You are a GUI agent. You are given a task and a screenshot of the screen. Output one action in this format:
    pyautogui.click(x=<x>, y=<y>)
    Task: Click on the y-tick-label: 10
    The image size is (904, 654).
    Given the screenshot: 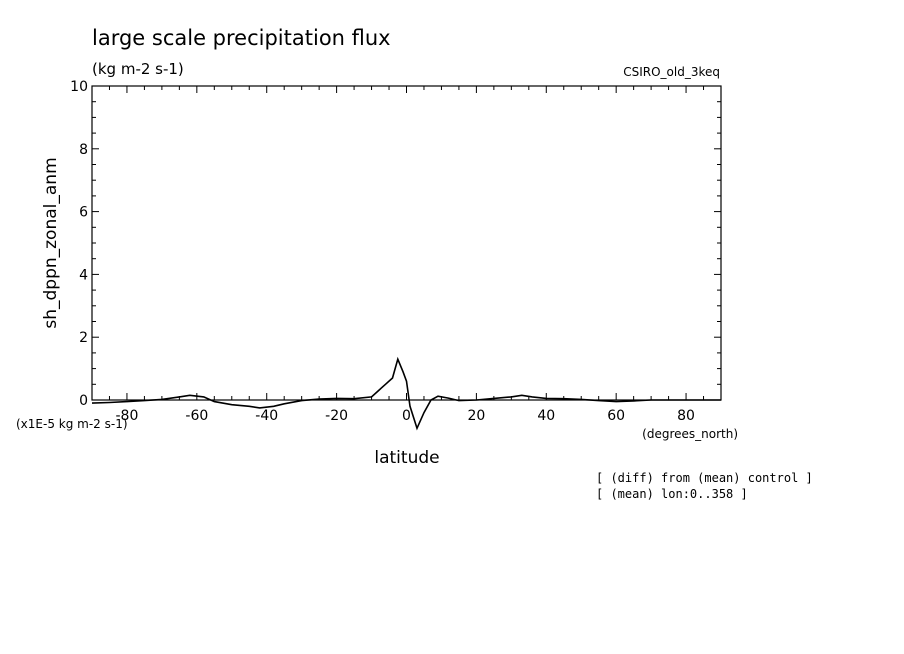 What is the action you would take?
    pyautogui.click(x=79, y=87)
    